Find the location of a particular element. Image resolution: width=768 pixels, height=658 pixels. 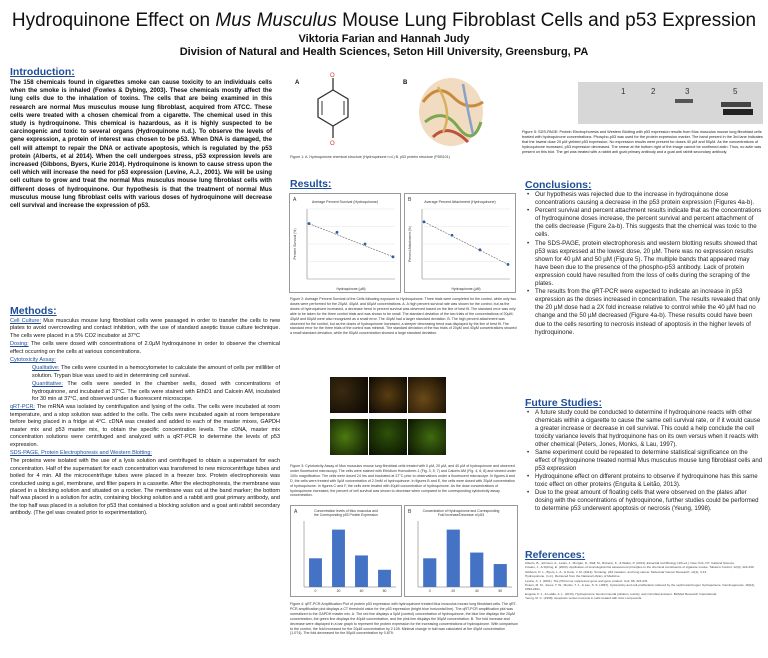

panel-label: A is located at coordinates (296, 512).